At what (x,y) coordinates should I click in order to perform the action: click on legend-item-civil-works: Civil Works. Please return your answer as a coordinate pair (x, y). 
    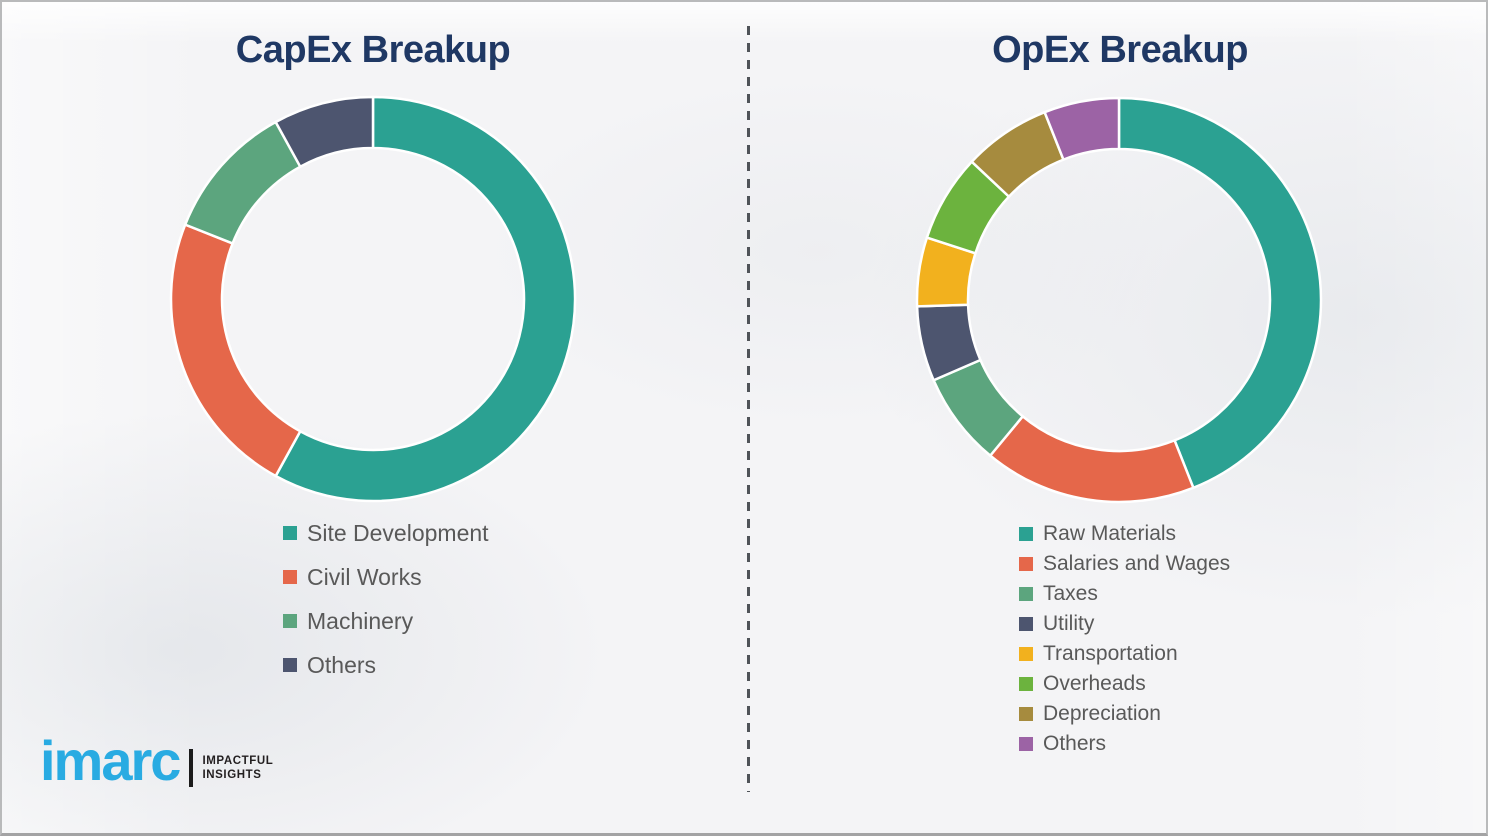
    Looking at the image, I should click on (386, 577).